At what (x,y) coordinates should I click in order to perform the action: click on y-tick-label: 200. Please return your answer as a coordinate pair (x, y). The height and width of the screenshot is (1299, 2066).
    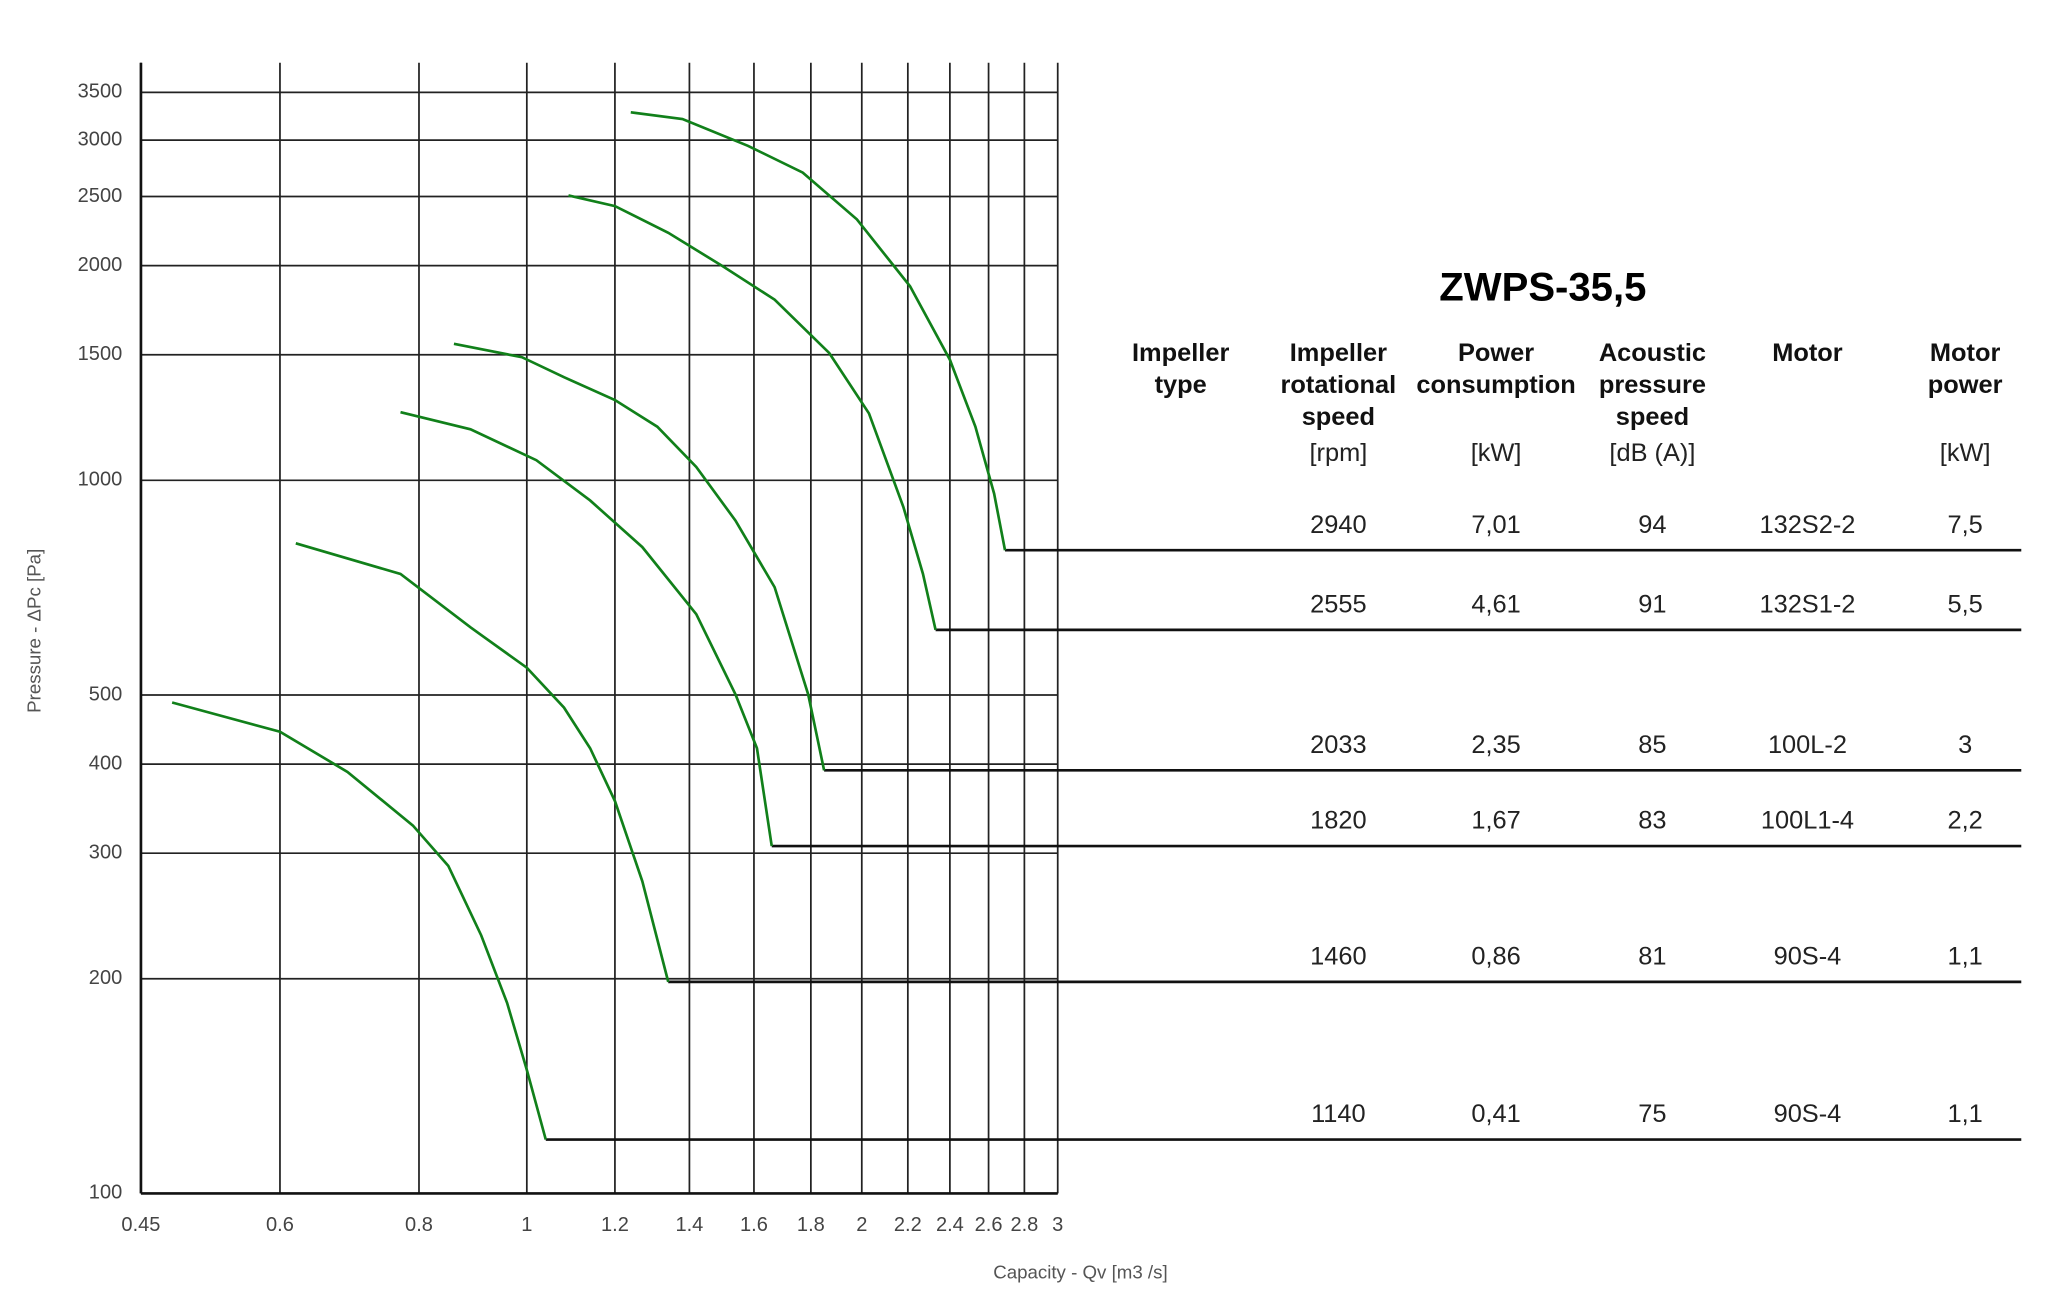
    Looking at the image, I should click on (105, 978).